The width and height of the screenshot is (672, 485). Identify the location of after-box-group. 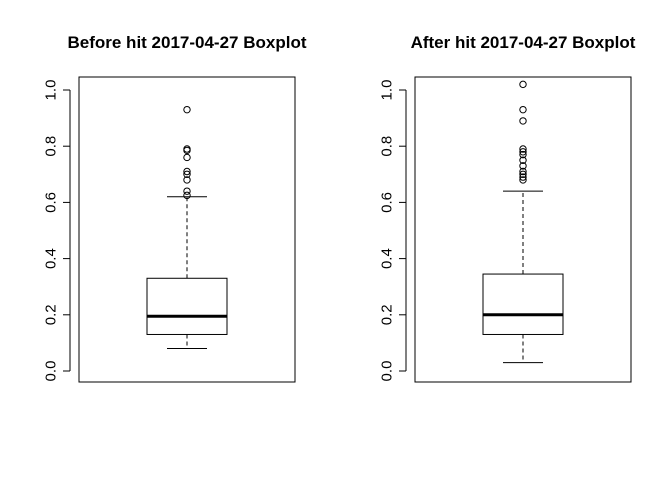
(523, 277).